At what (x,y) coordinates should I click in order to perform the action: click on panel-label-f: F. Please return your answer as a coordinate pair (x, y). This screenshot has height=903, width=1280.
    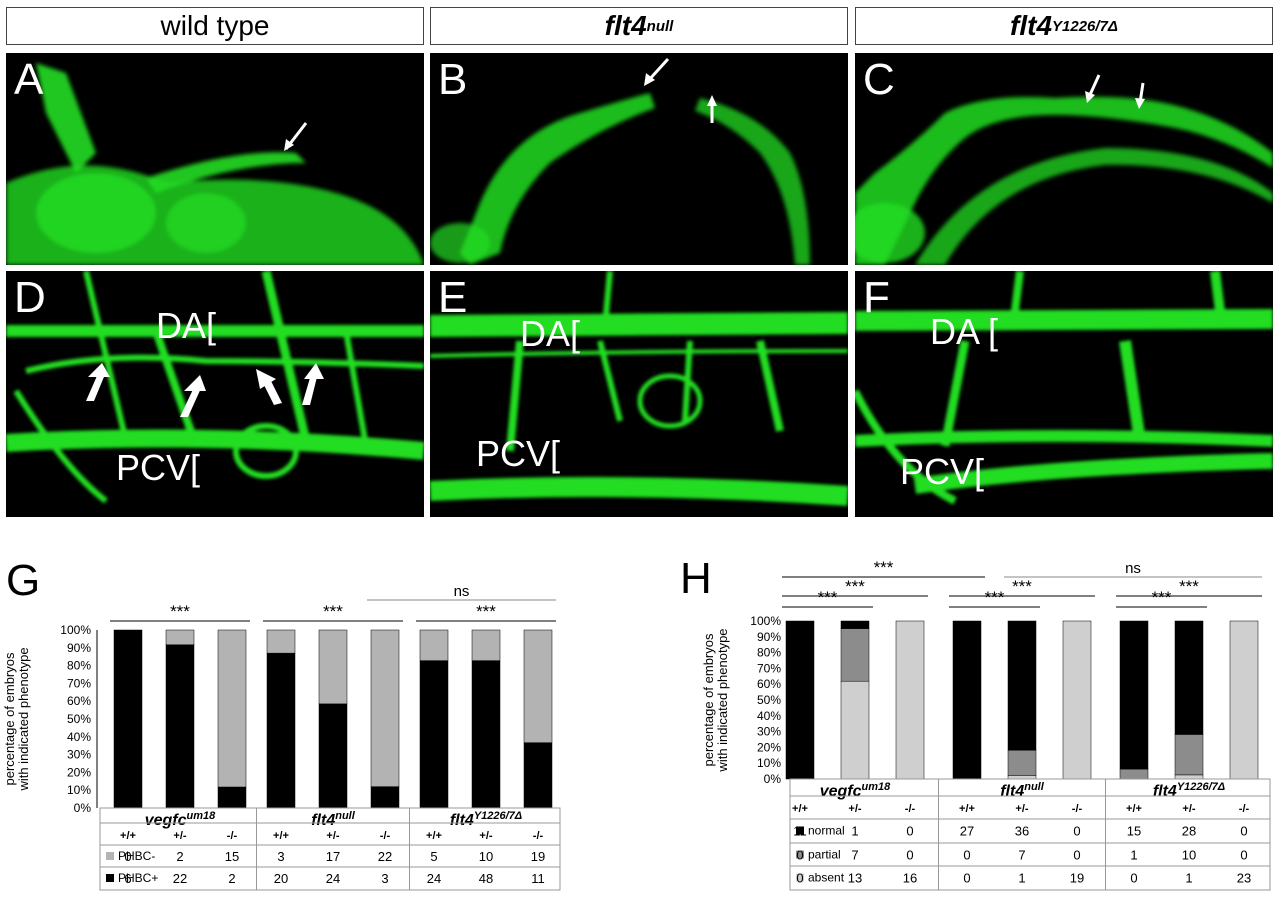
    Looking at the image, I should click on (876, 297).